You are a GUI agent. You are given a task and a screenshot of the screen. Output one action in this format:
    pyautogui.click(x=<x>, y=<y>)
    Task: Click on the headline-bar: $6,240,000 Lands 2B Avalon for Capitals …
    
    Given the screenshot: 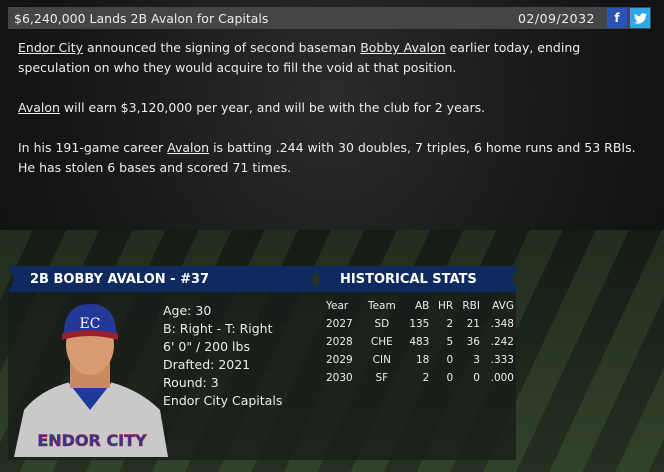 What is the action you would take?
    pyautogui.click(x=329, y=18)
    